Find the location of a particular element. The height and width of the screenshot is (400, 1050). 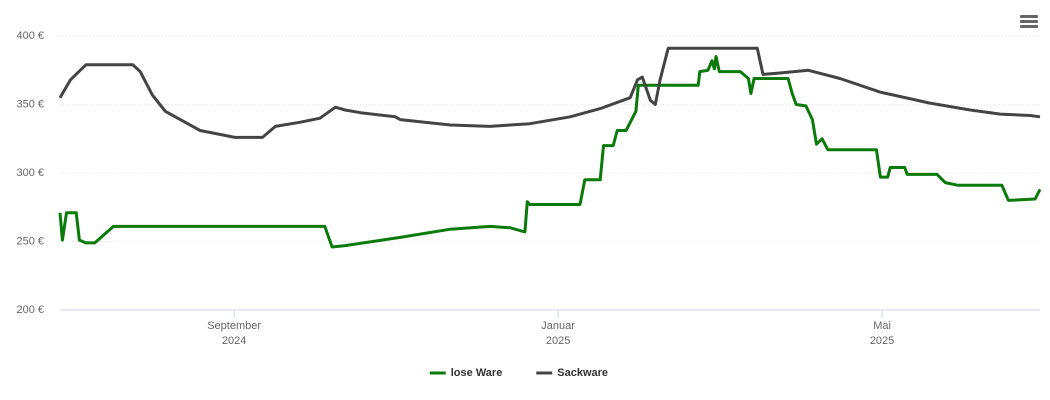

x-tick-label: September 2024 is located at coordinates (234, 333).